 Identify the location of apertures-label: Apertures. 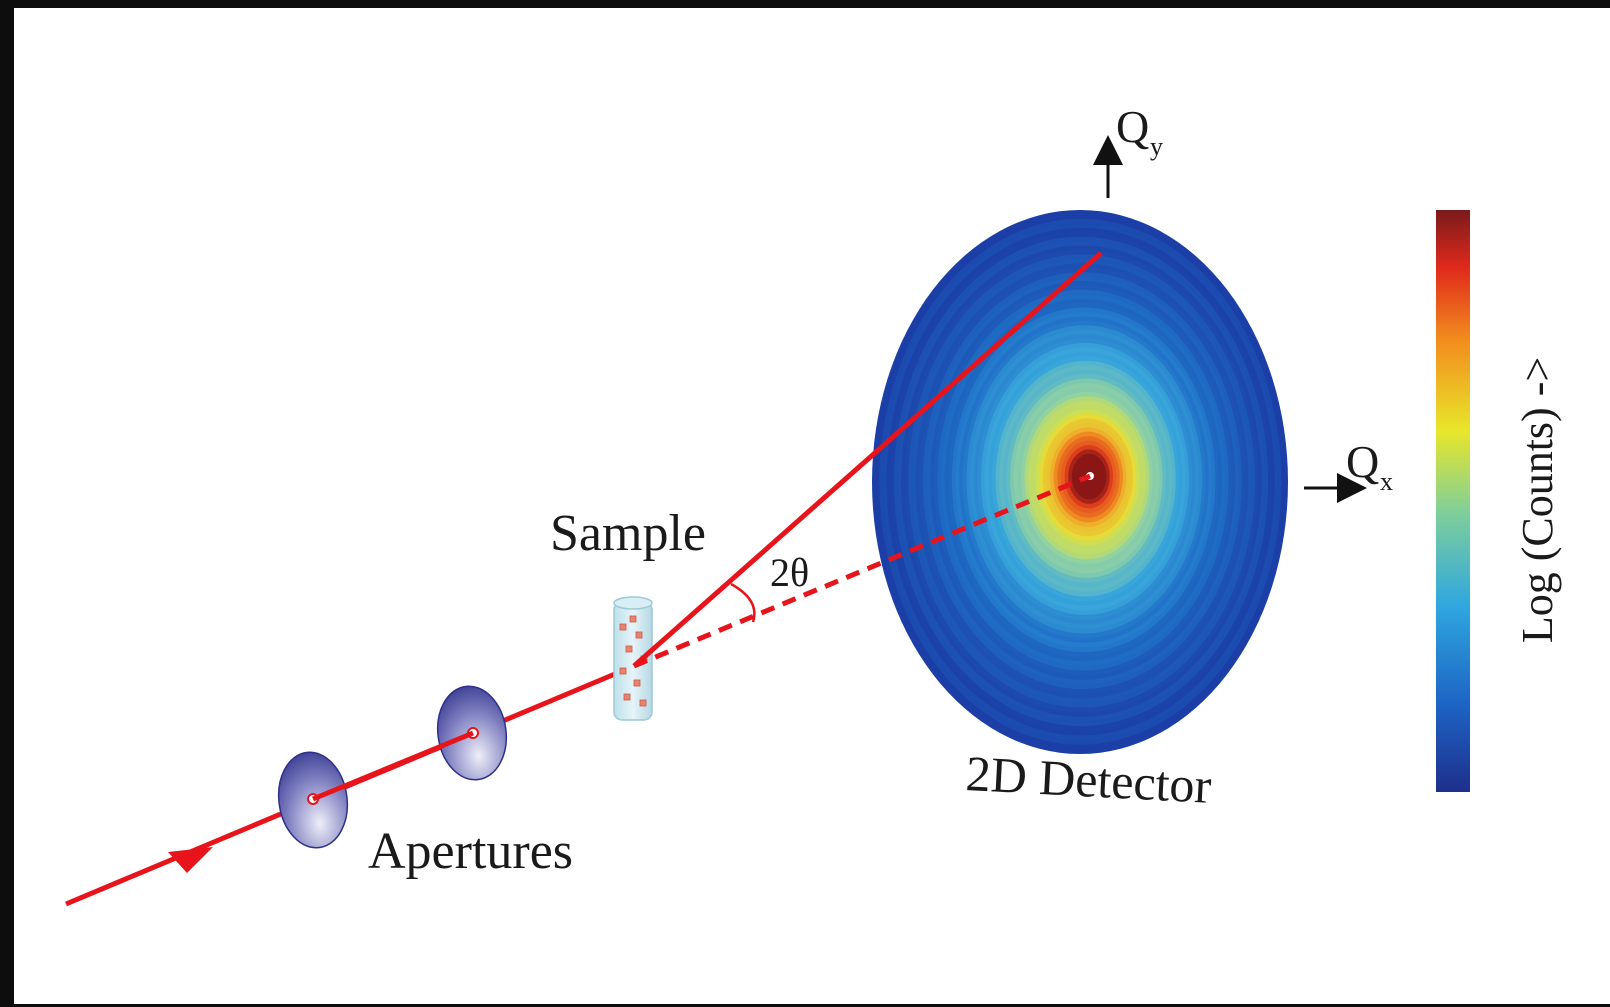
(470, 851).